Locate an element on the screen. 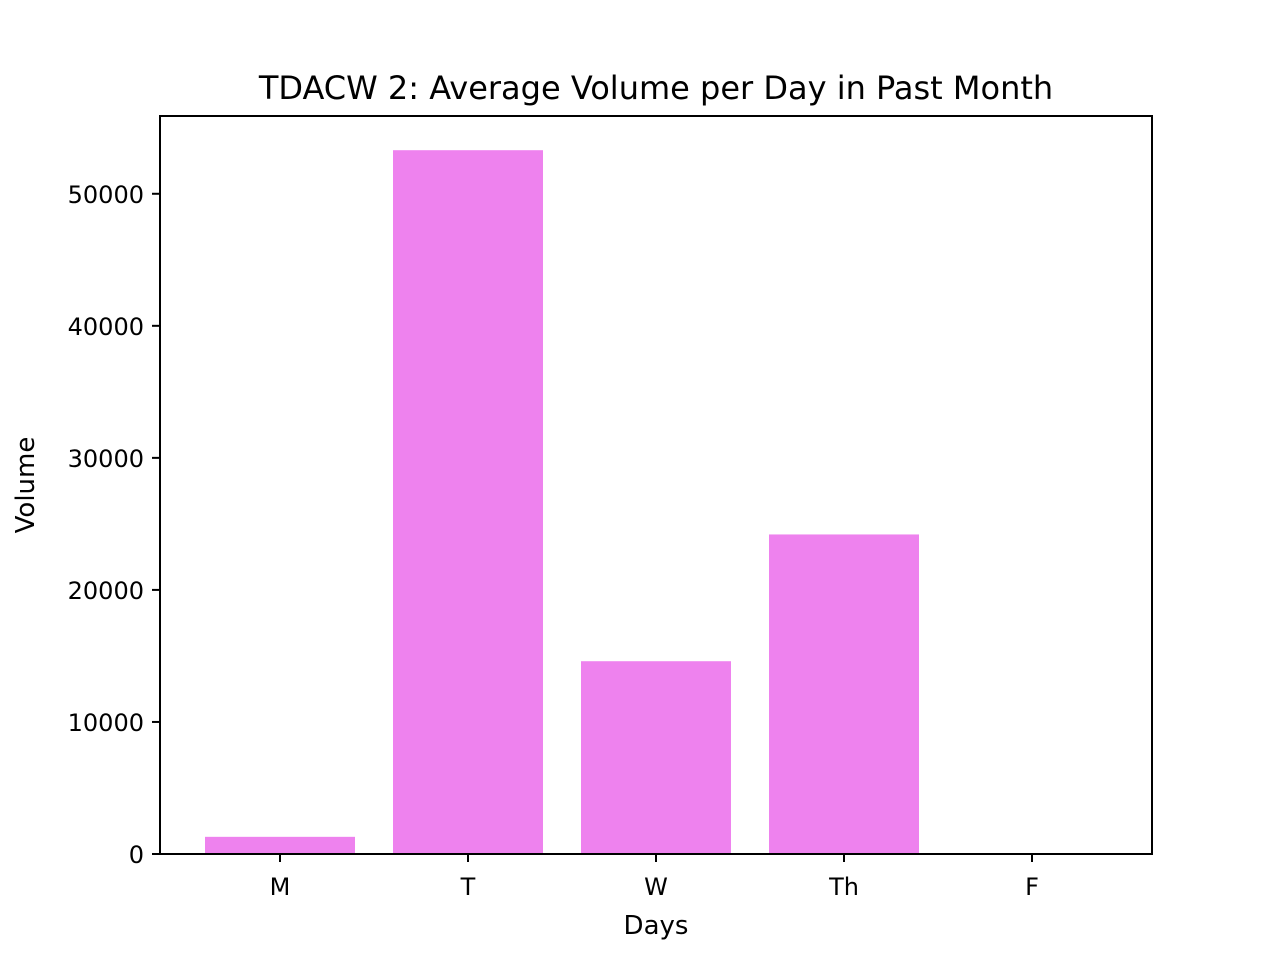 The width and height of the screenshot is (1280, 960). x-tick-label: M is located at coordinates (280, 887).